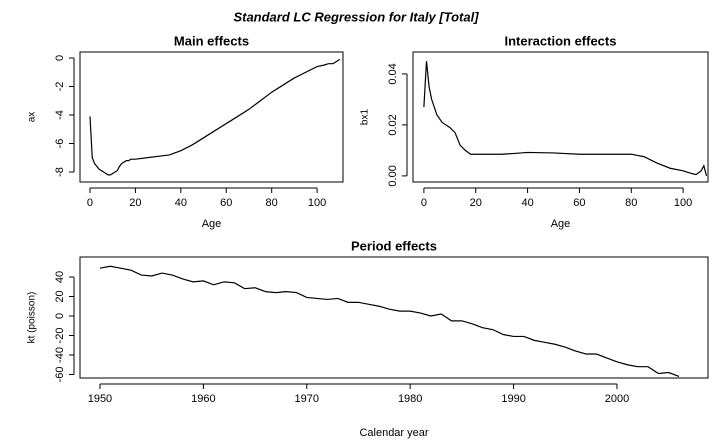 This screenshot has width=713, height=441. Describe the element at coordinates (393, 175) in the screenshot. I see `y-tick-label: 0.00` at that location.